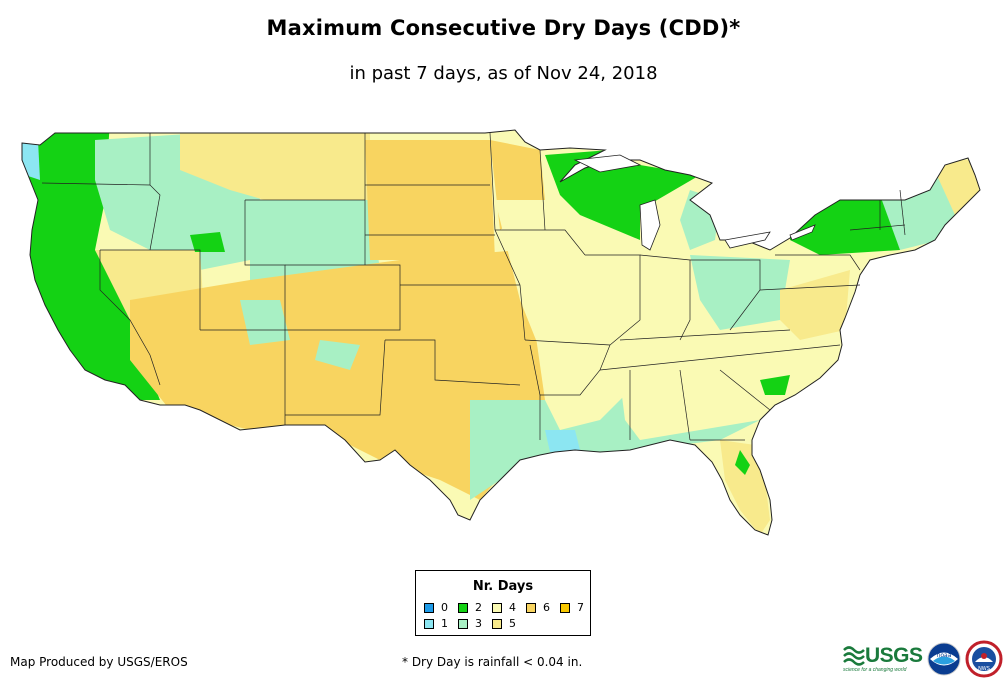 Image resolution: width=1007 pixels, height=691 pixels. I want to click on usgs-wordmark: USGS, so click(894, 655).